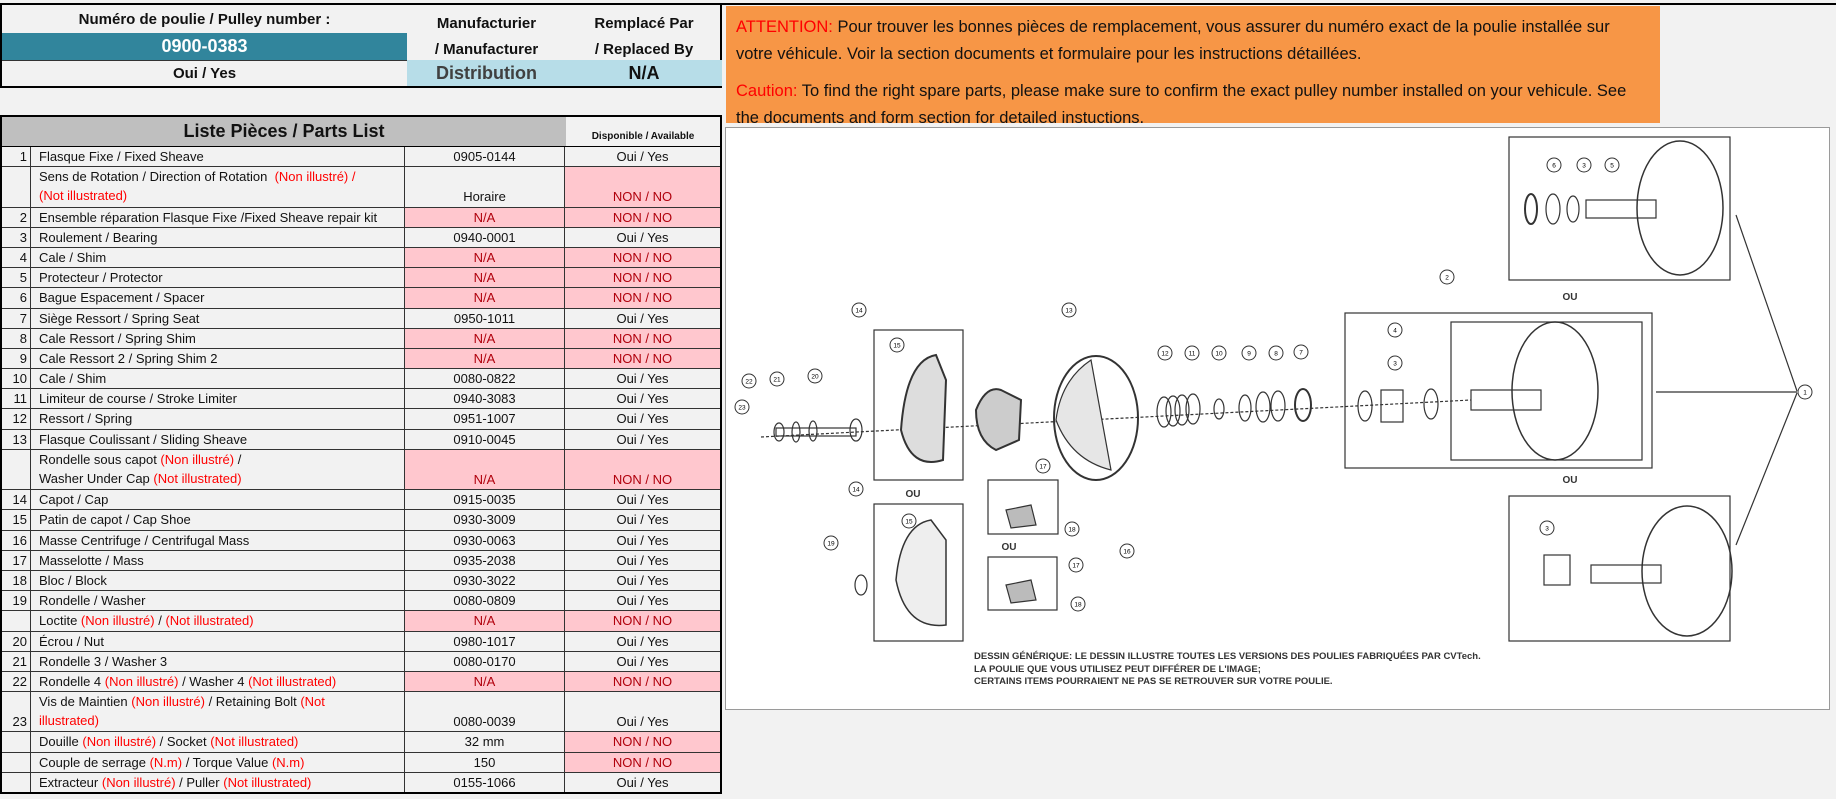  Describe the element at coordinates (16, 540) in the screenshot. I see `item-number: 16` at that location.